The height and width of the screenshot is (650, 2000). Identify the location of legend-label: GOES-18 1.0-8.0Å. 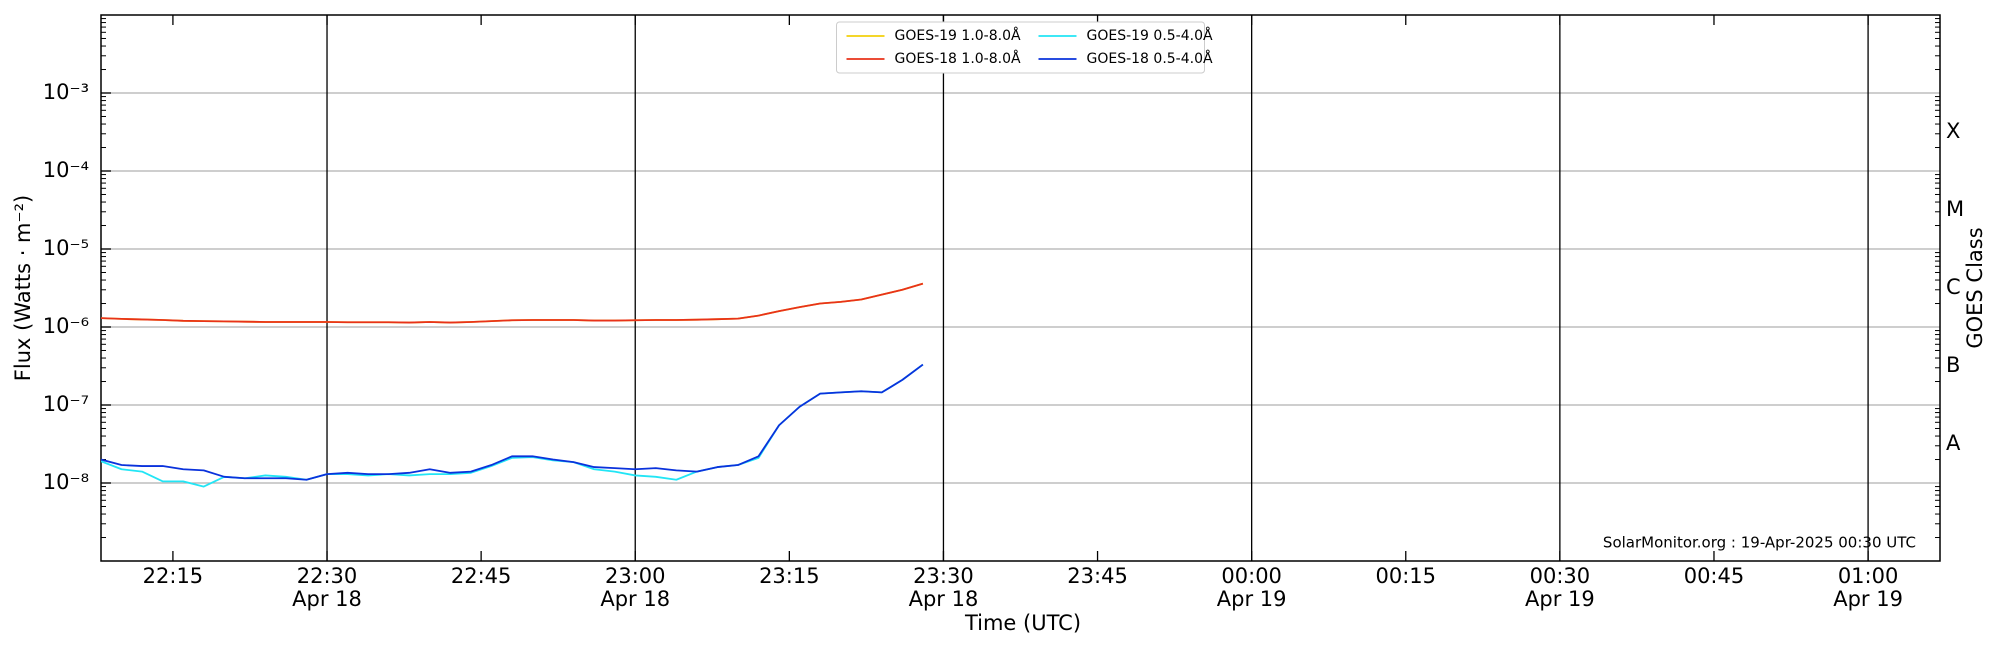
(958, 58).